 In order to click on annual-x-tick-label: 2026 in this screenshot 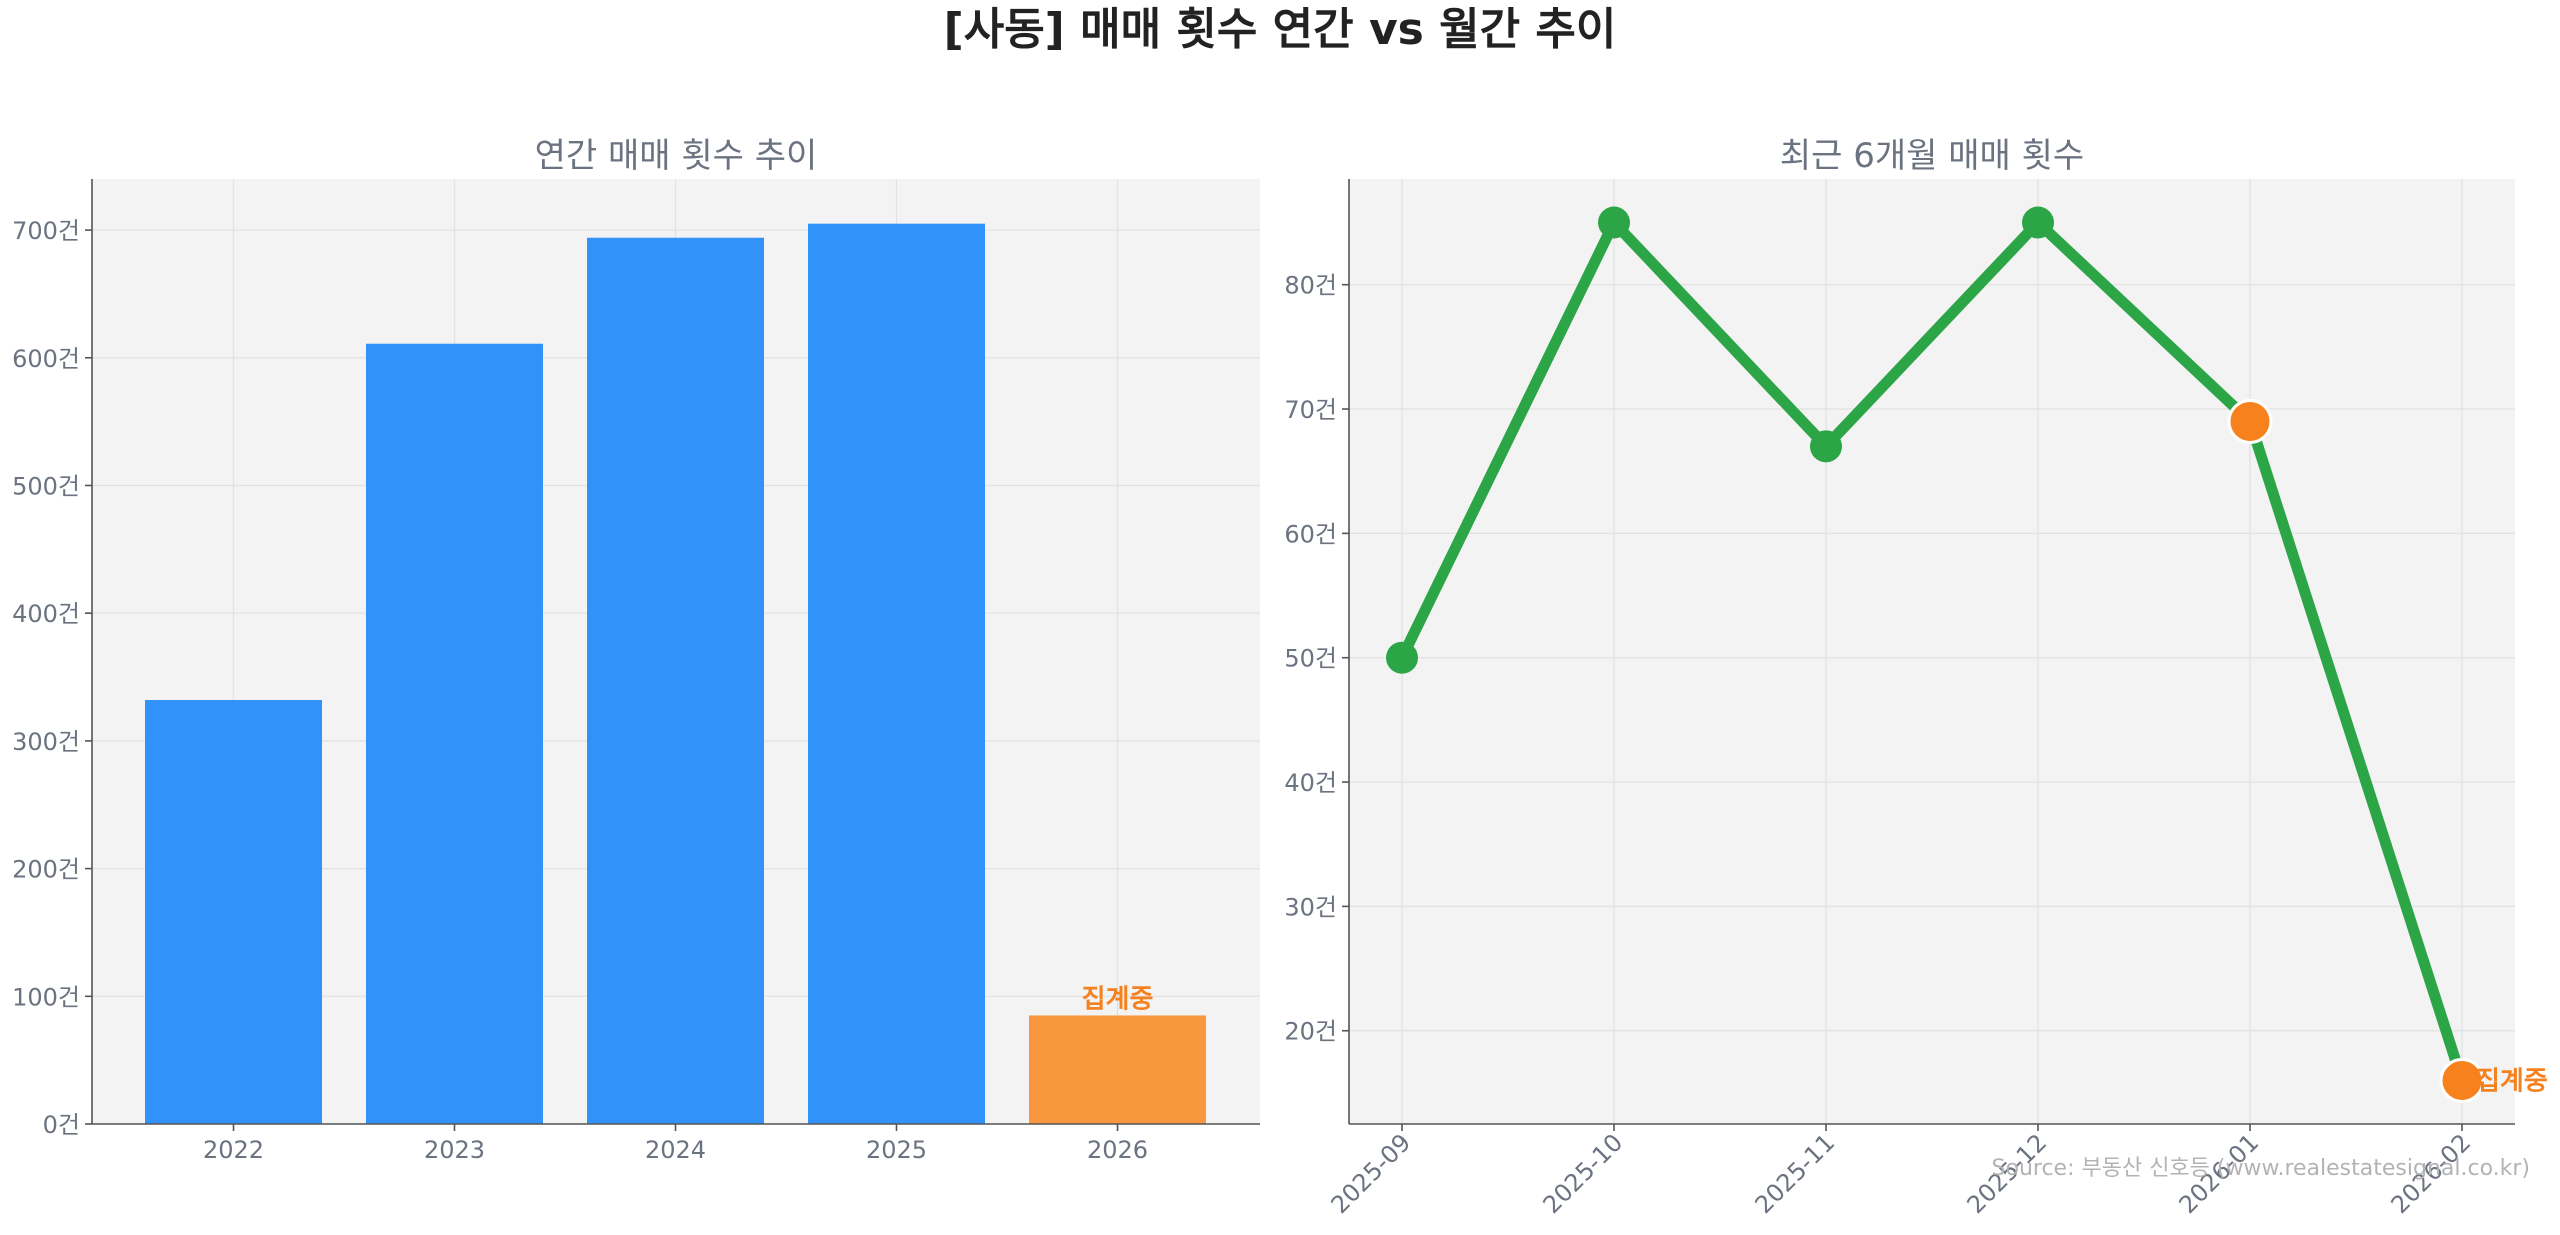, I will do `click(1117, 1150)`.